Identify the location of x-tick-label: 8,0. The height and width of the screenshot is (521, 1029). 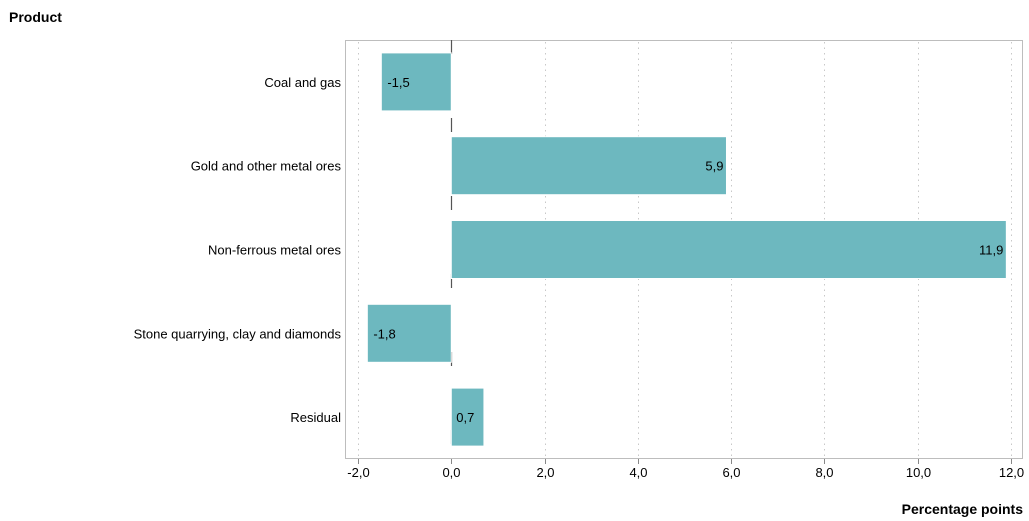
(824, 472).